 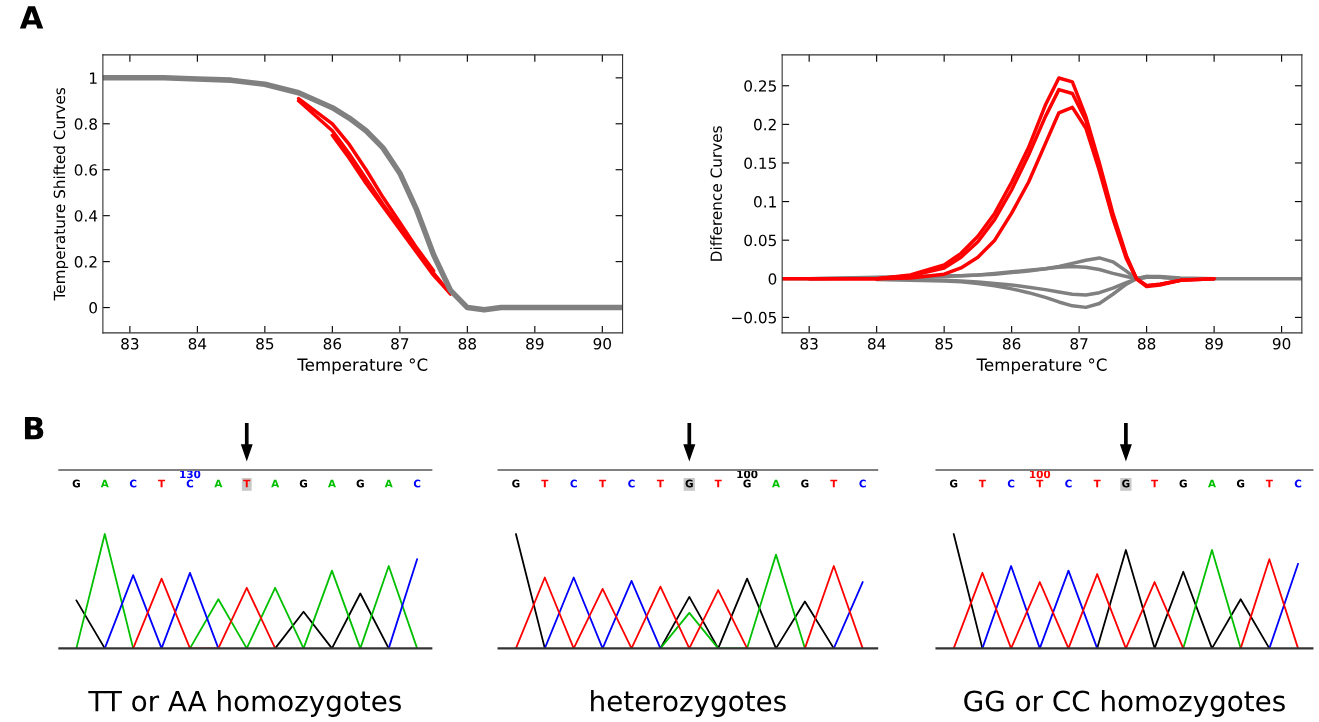 I want to click on y-tick-label: 0.6, so click(x=86, y=170).